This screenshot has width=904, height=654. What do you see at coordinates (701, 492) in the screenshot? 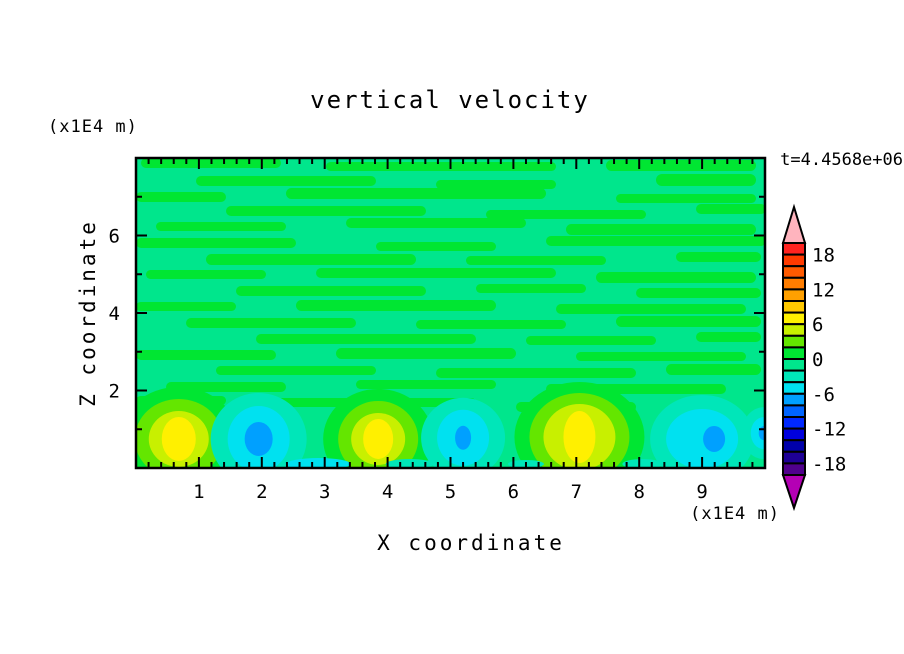
I see `svg-text: 9` at bounding box center [701, 492].